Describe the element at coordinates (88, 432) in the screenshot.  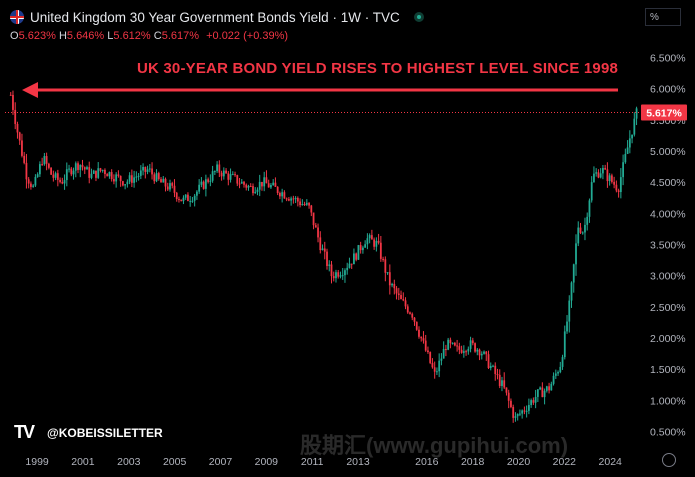
I see `branding: TV @KOBEISSILETTER` at that location.